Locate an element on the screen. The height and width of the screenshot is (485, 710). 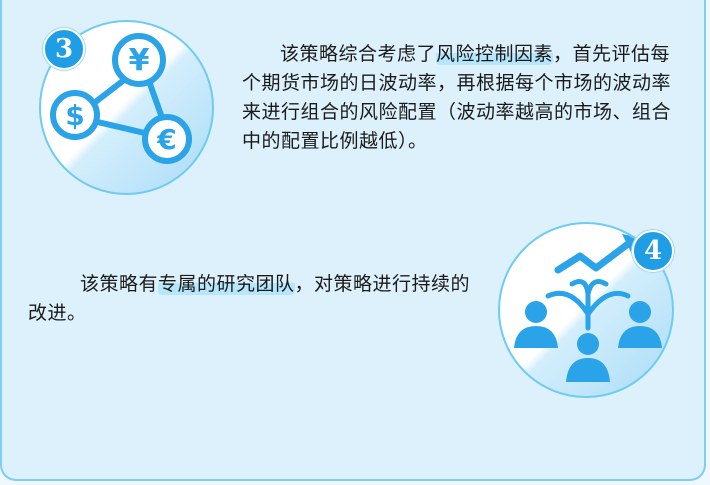
team-people-icon is located at coordinates (588, 341).